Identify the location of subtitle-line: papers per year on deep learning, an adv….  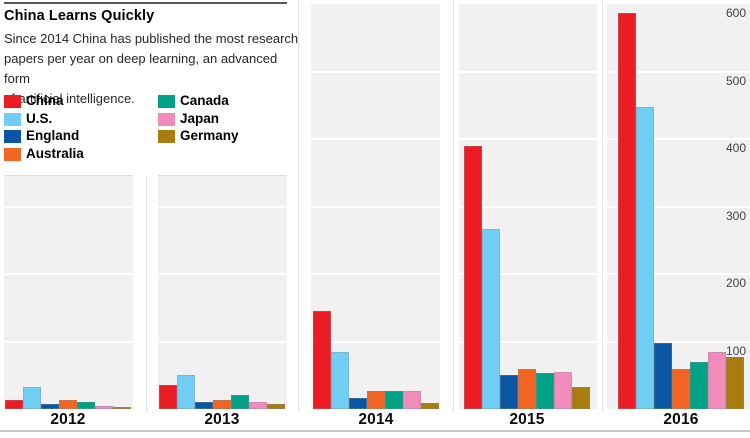
(141, 68).